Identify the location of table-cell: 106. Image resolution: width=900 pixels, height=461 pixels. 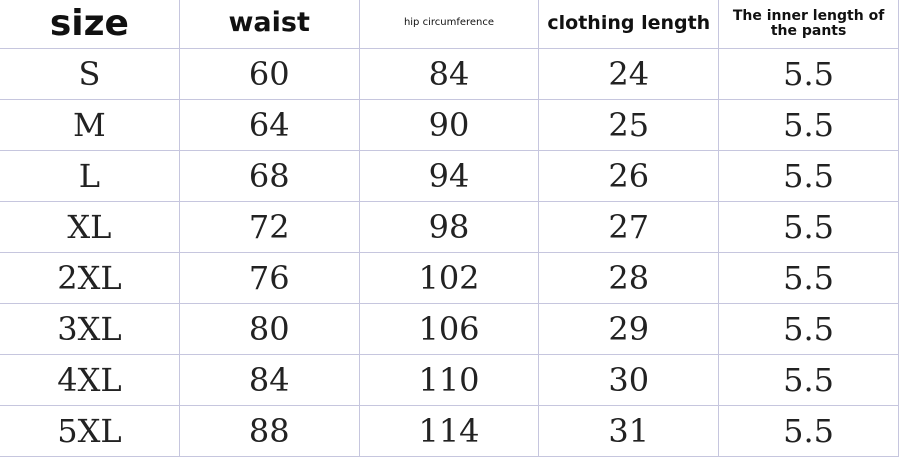
(449, 329).